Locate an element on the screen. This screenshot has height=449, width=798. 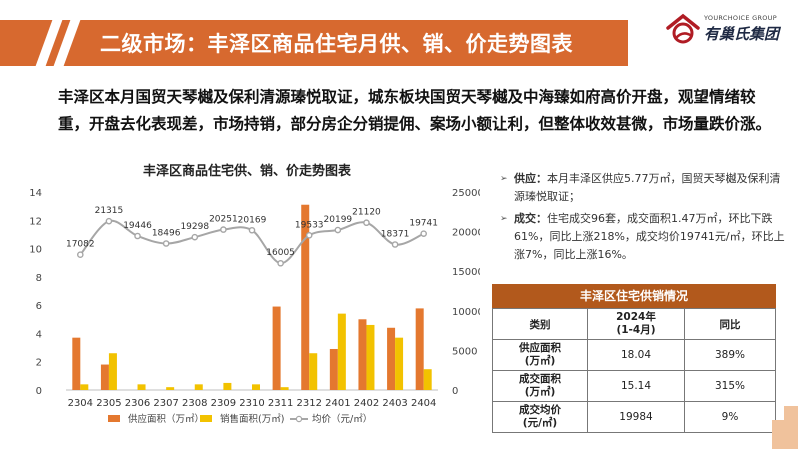
table-cell: 15.14 is located at coordinates (636, 386).